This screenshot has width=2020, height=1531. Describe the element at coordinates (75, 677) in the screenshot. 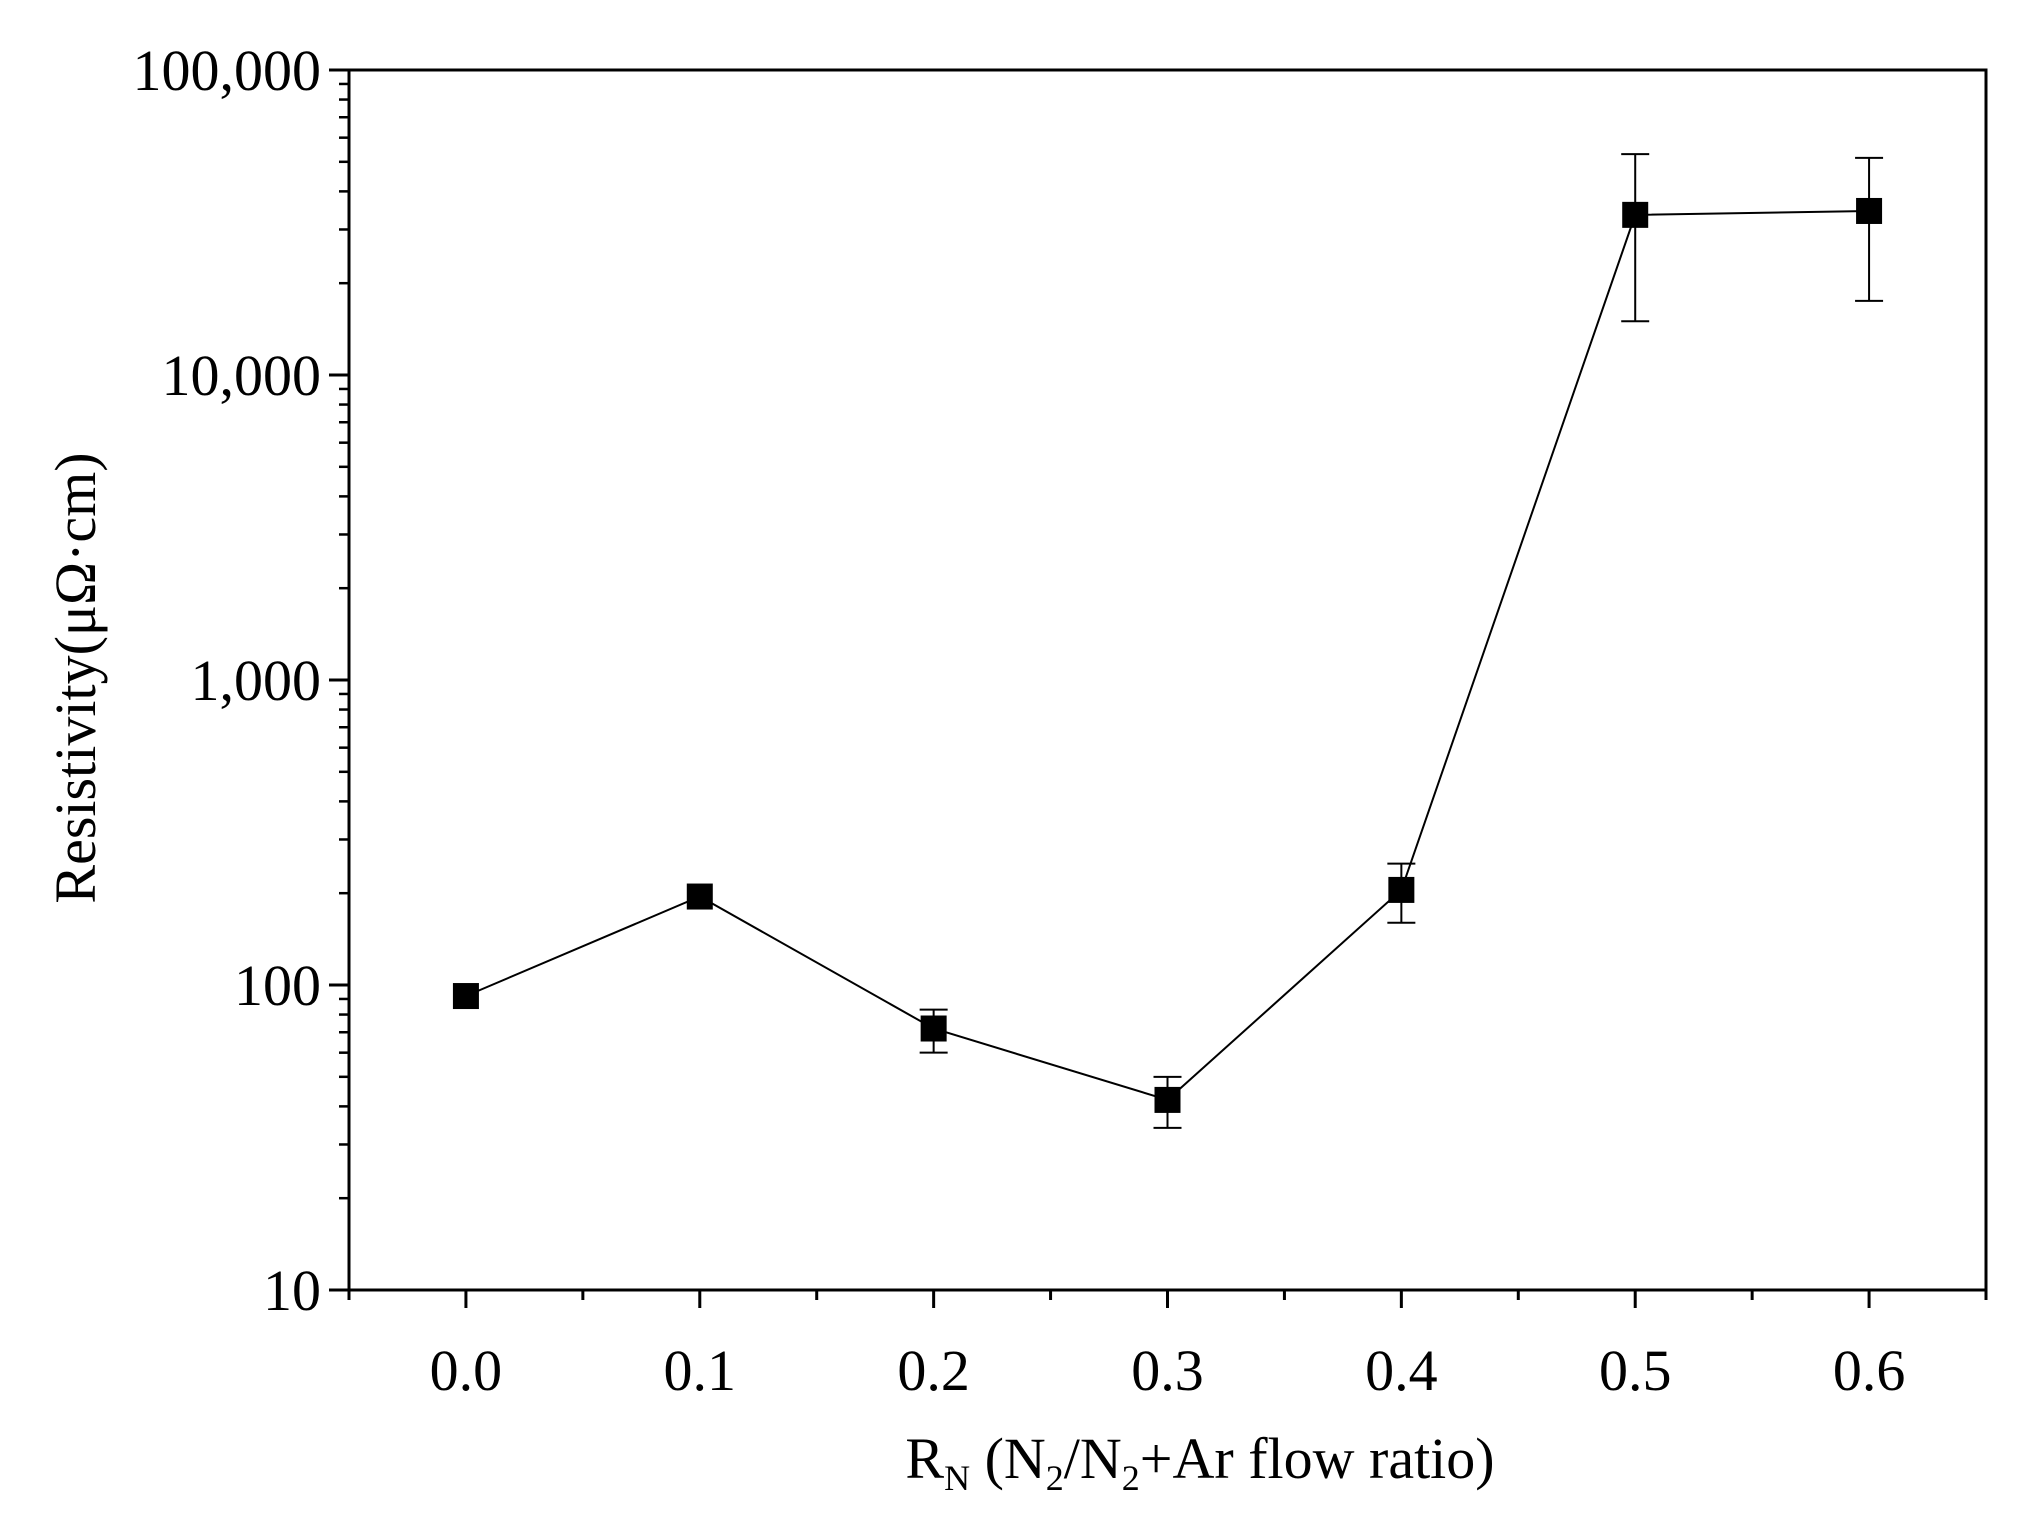

I see `y-axis-title: Resistivity(μΩ·cm)` at that location.